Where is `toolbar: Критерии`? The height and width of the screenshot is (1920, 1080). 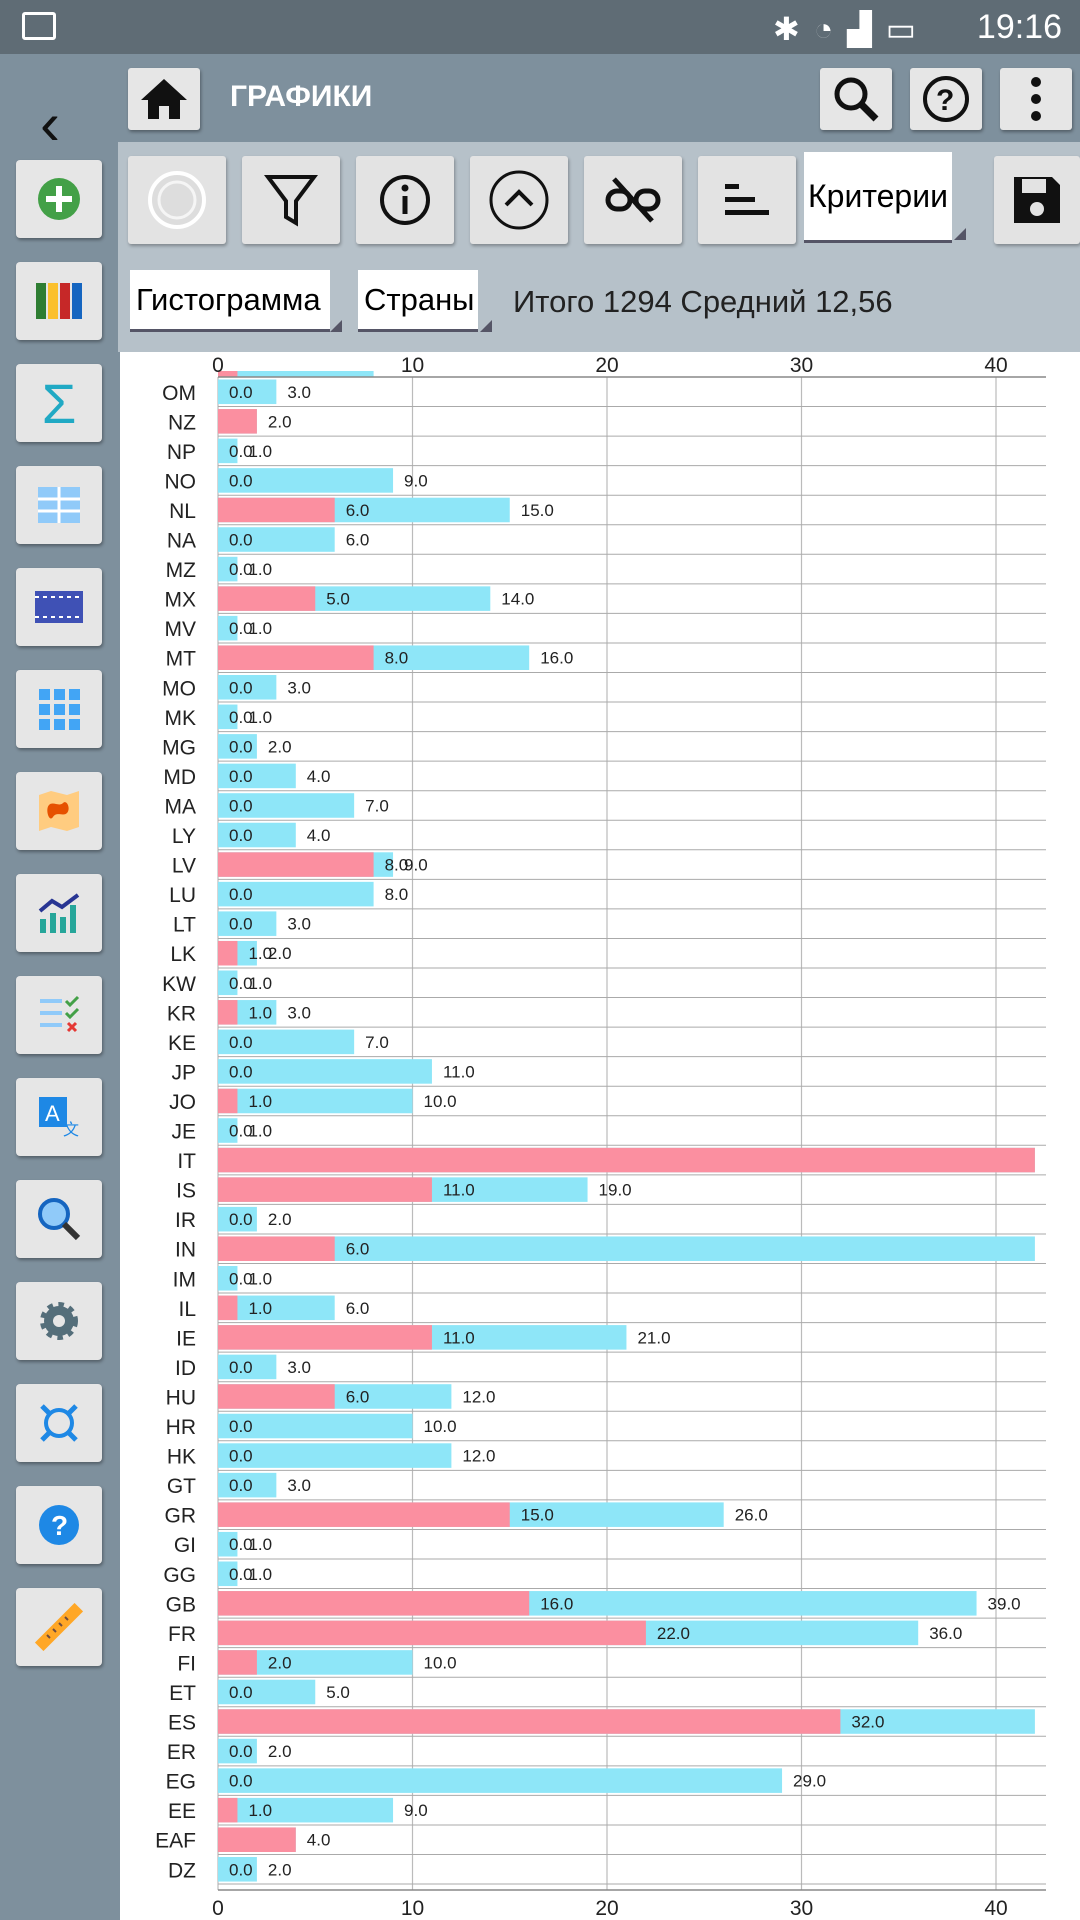
toolbar: Критерии is located at coordinates (599, 197).